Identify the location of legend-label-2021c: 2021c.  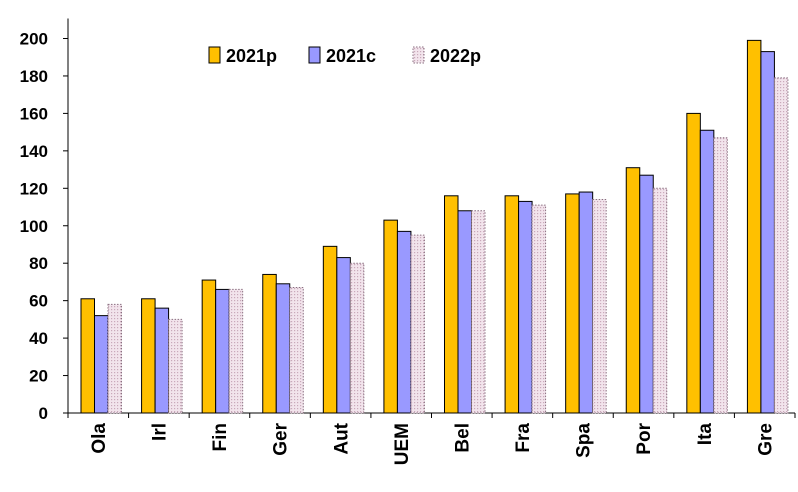
(351, 56).